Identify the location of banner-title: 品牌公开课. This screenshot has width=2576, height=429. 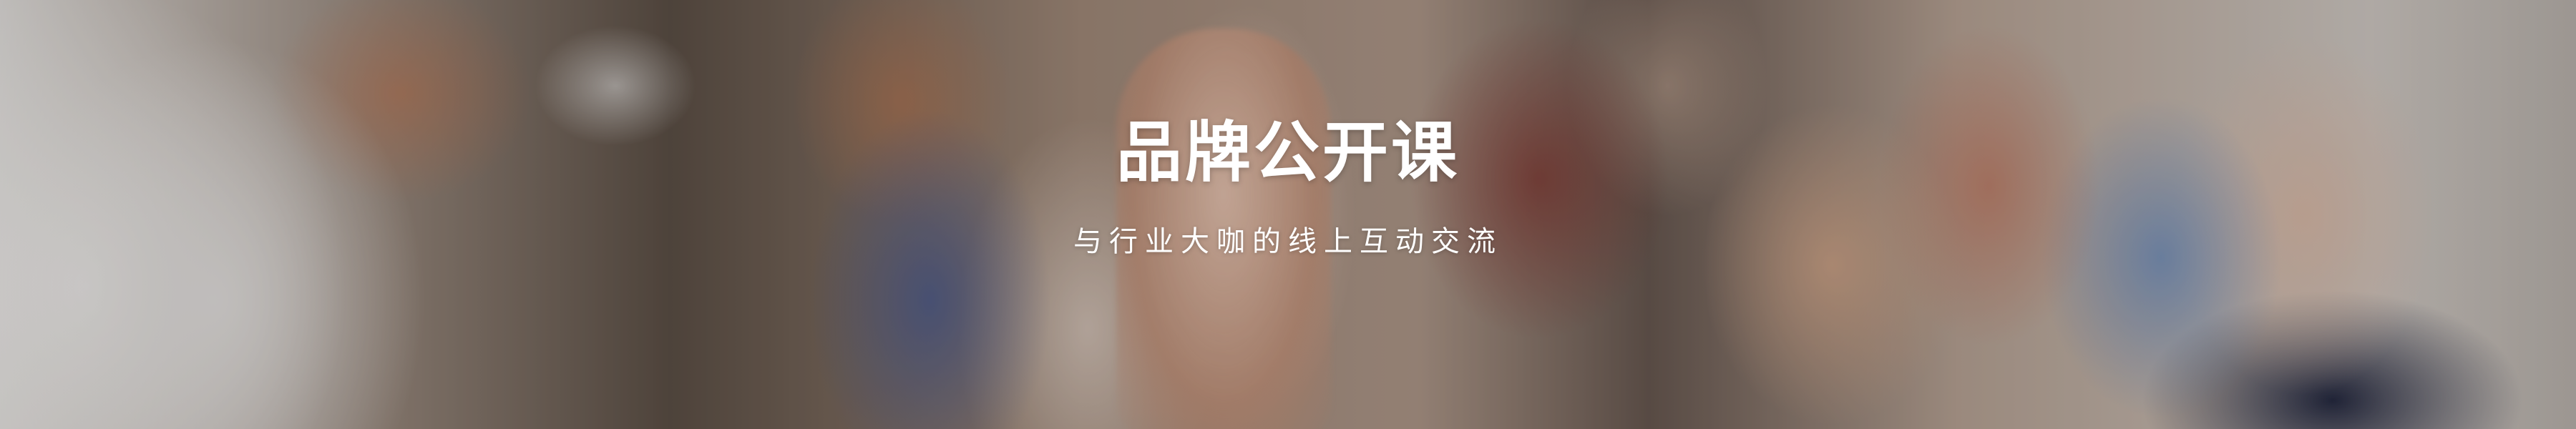
(1288, 152).